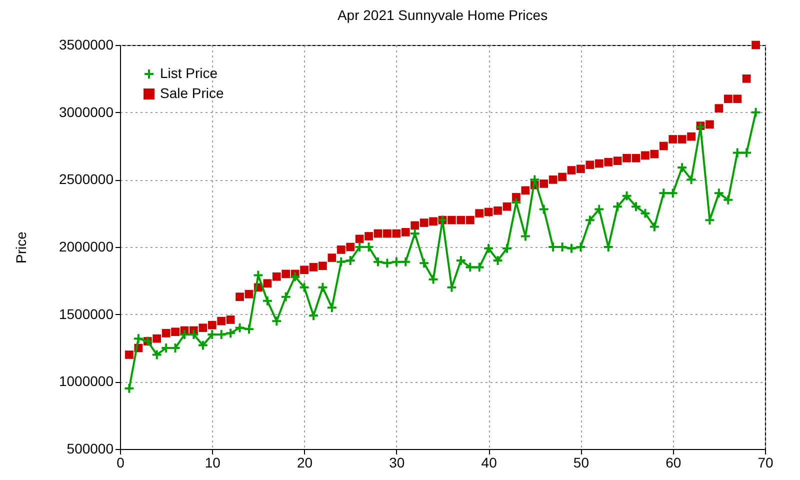 This screenshot has width=800, height=480. Describe the element at coordinates (189, 73) in the screenshot. I see `legend-label: List Price` at that location.